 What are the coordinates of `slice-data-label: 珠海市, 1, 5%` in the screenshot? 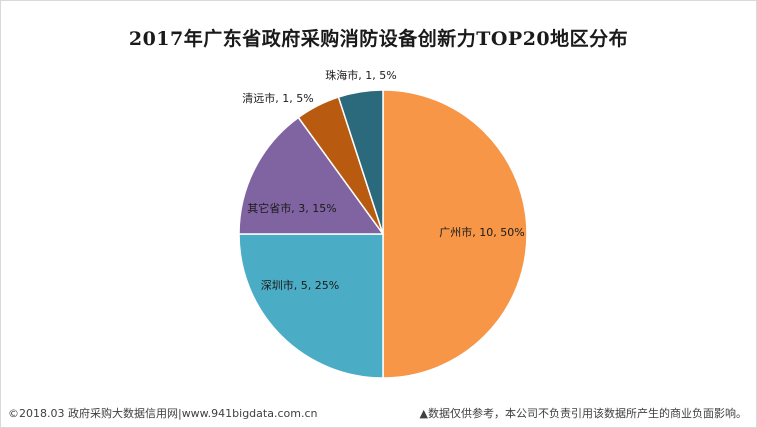 It's located at (360, 75).